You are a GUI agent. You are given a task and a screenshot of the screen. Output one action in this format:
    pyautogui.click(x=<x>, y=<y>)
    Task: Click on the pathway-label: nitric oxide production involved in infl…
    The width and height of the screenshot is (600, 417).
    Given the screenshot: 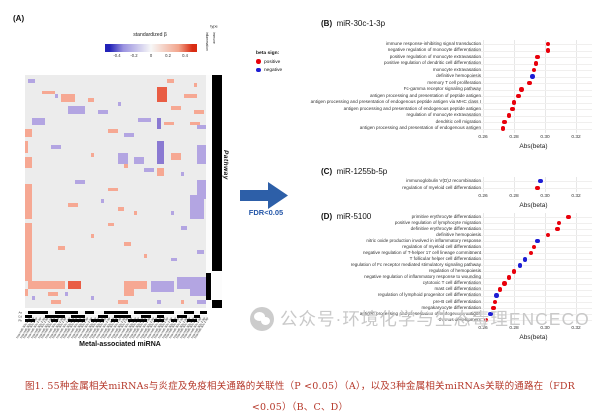 What is the action you would take?
    pyautogui.click(x=423, y=241)
    